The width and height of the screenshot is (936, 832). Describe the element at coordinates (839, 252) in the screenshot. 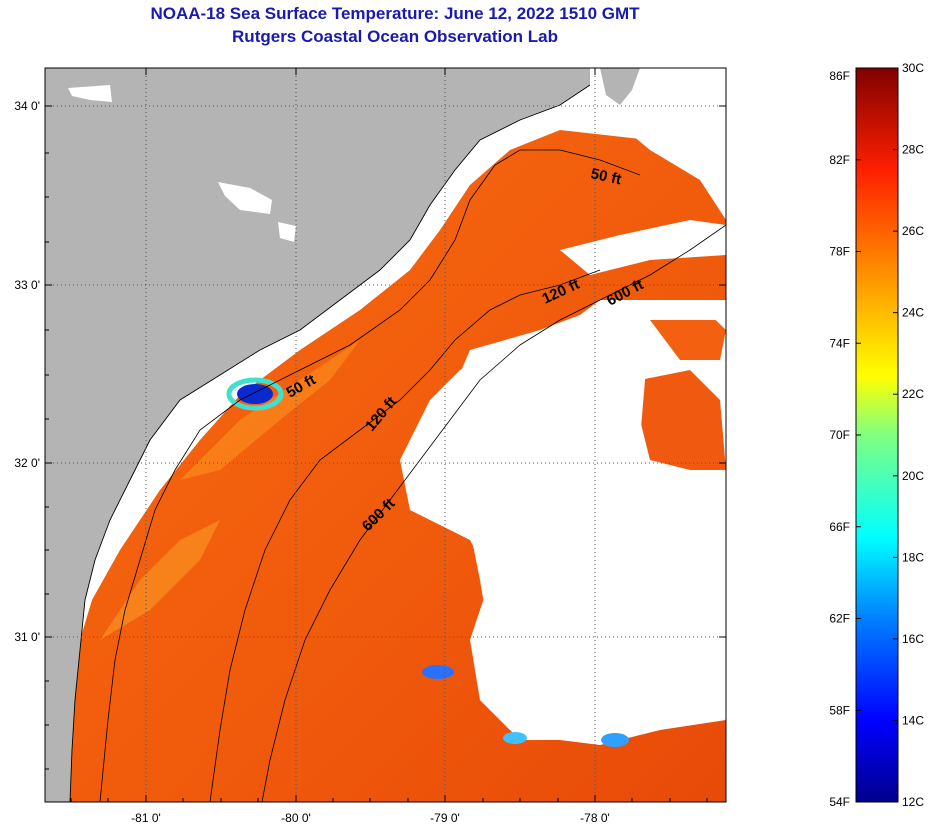

I see `colorbar-f-label: 78F` at that location.